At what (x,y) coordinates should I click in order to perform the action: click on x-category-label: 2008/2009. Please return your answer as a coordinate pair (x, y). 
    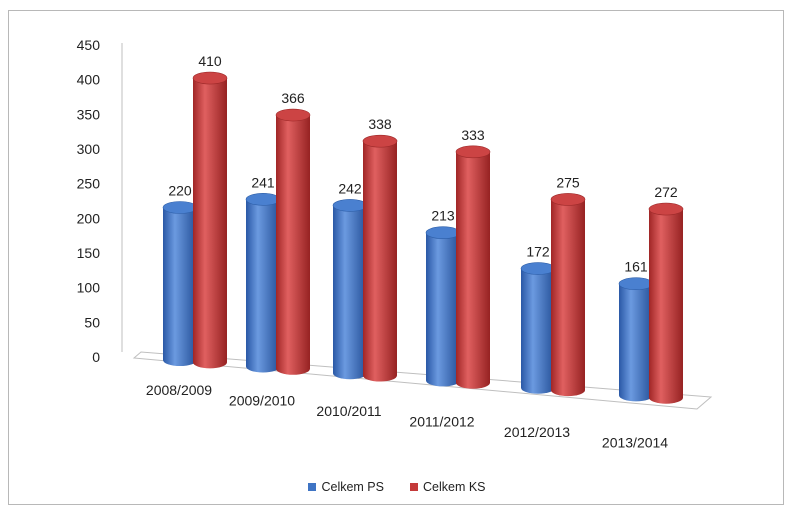
    Looking at the image, I should click on (179, 390).